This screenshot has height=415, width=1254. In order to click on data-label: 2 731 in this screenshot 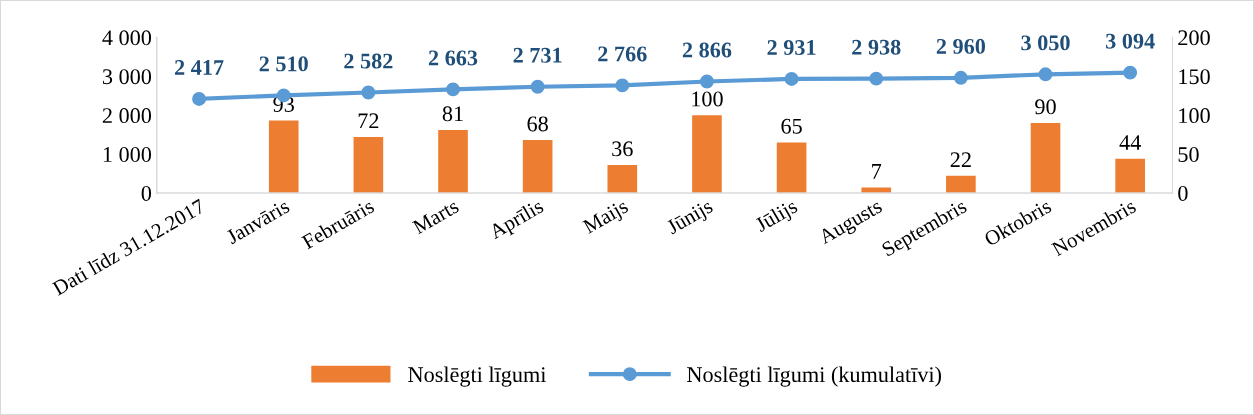, I will do `click(537, 55)`.